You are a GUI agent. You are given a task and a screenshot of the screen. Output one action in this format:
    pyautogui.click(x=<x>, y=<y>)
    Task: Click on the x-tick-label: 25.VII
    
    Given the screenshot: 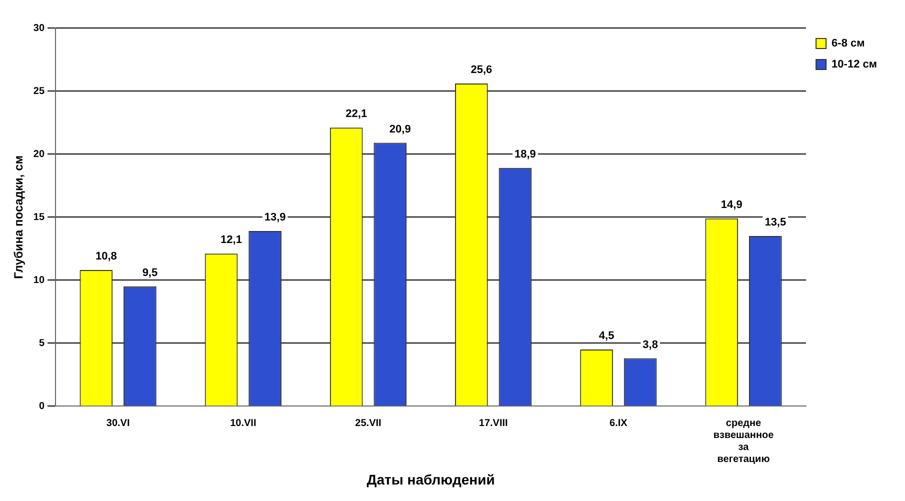 What is the action you would take?
    pyautogui.click(x=368, y=423)
    